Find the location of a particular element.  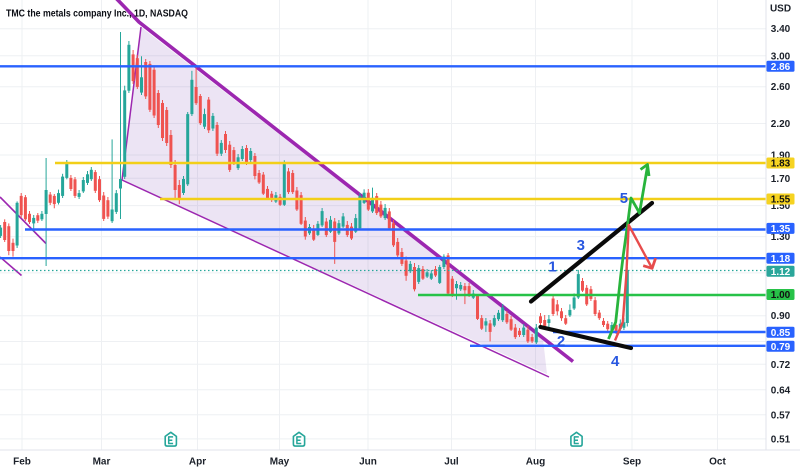

svg-text: 3.00 is located at coordinates (781, 56).